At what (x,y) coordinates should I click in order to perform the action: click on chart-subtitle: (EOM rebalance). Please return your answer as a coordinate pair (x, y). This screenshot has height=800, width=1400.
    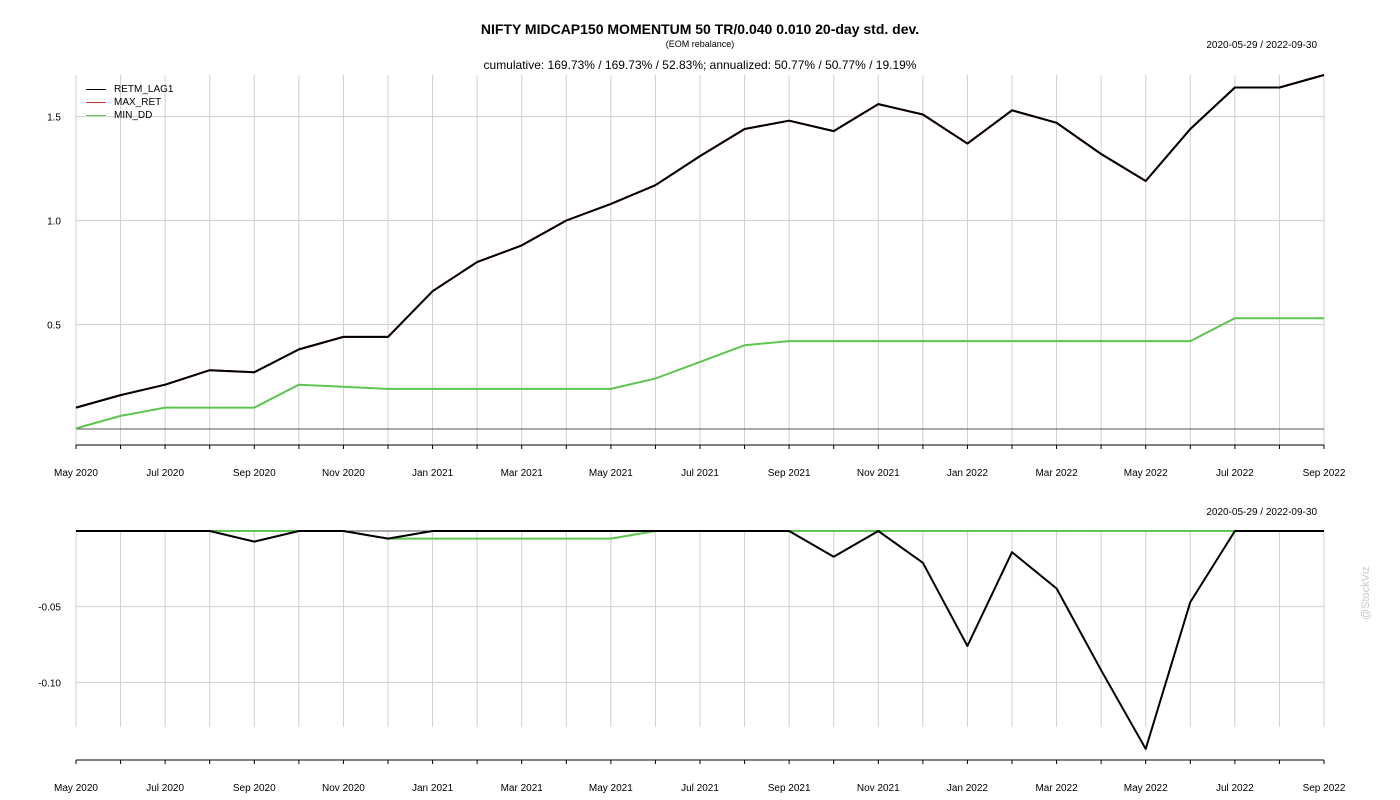
    Looking at the image, I should click on (700, 44).